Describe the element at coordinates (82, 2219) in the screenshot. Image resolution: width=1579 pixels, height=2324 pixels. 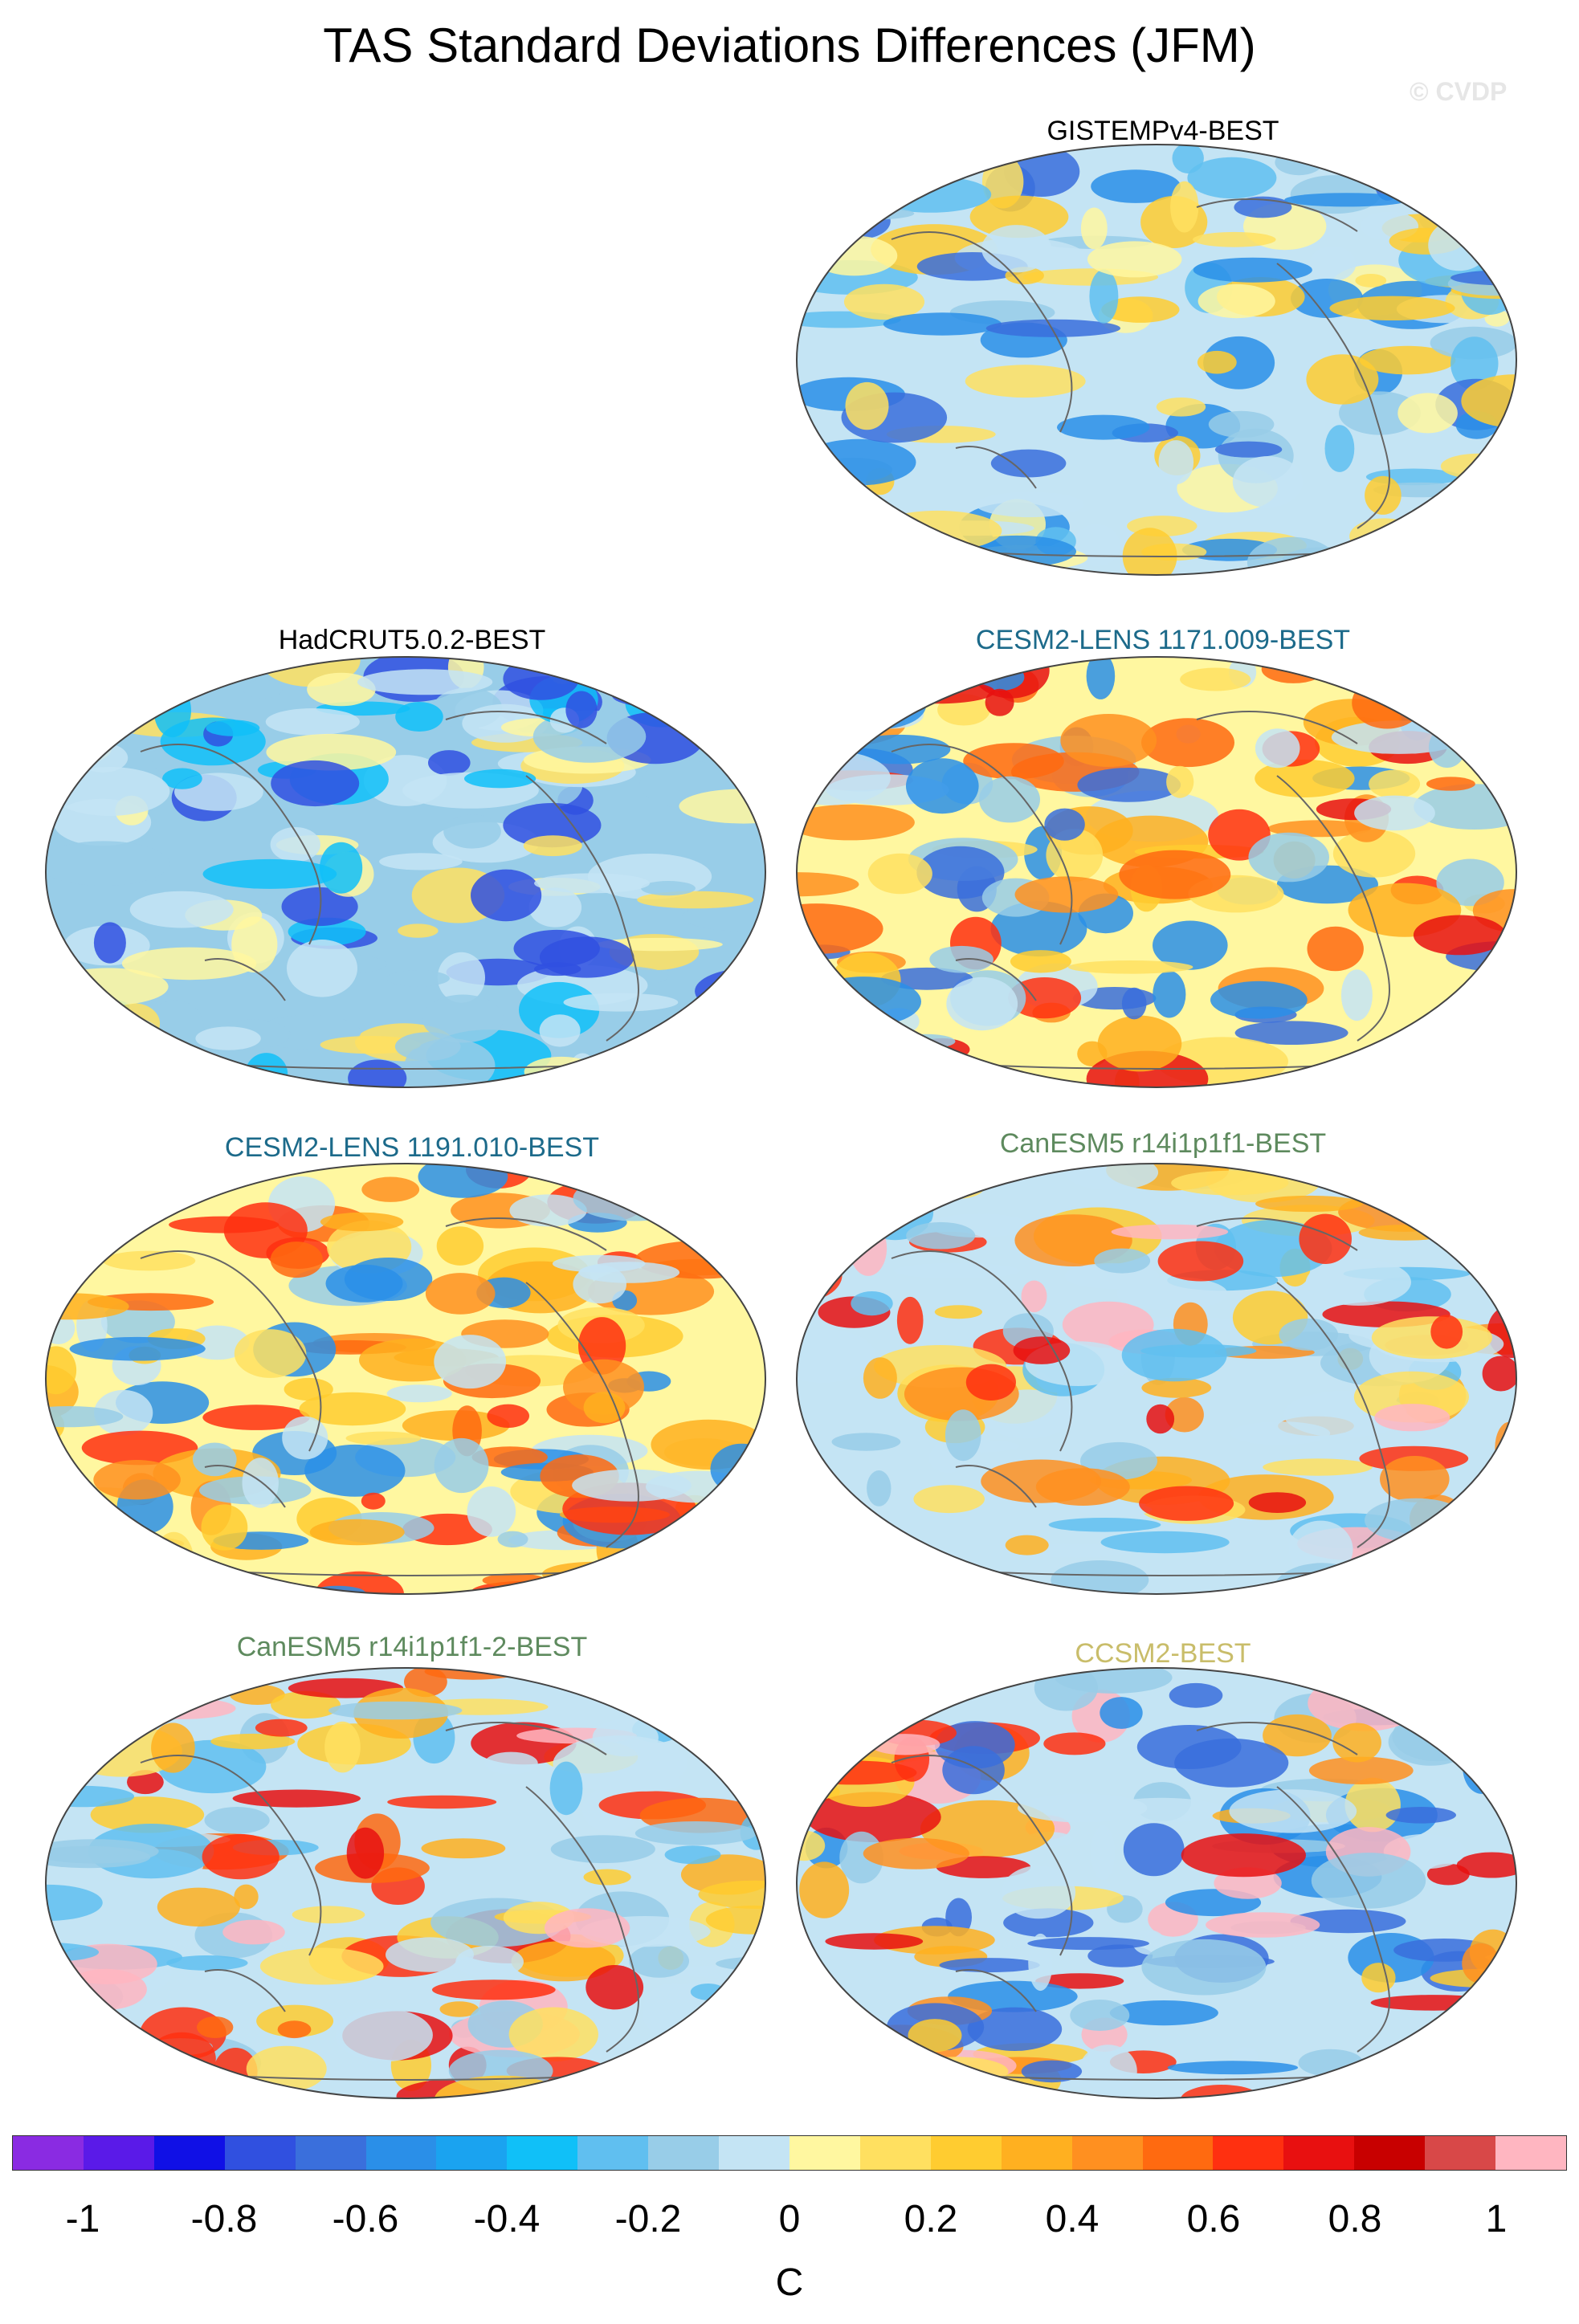
I see `colorbar-tick-label: -1` at that location.